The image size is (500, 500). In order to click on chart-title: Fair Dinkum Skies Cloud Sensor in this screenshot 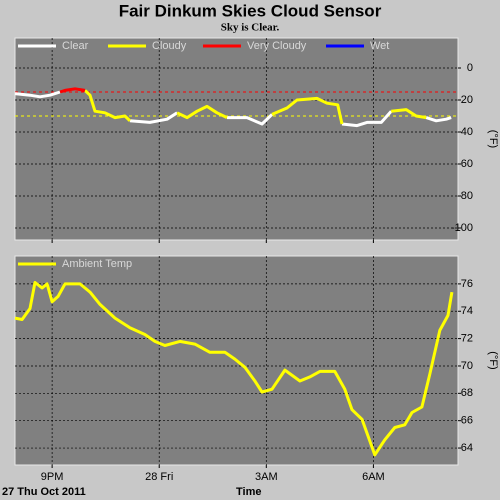, I will do `click(250, 10)`.